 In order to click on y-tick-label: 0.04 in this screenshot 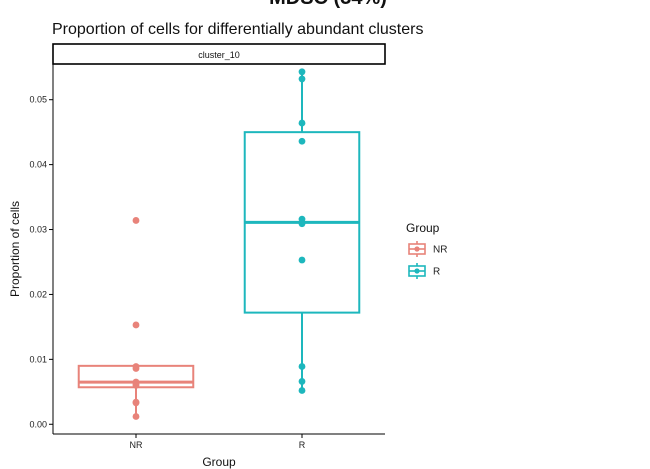, I will do `click(38, 165)`.